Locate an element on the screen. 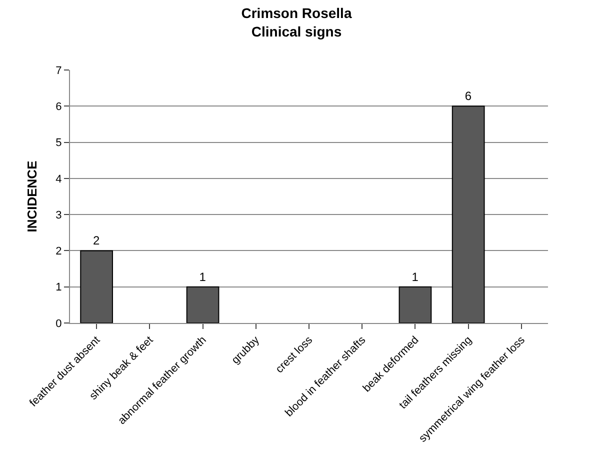 Image resolution: width=593 pixels, height=455 pixels. data-label: 2 is located at coordinates (96, 241).